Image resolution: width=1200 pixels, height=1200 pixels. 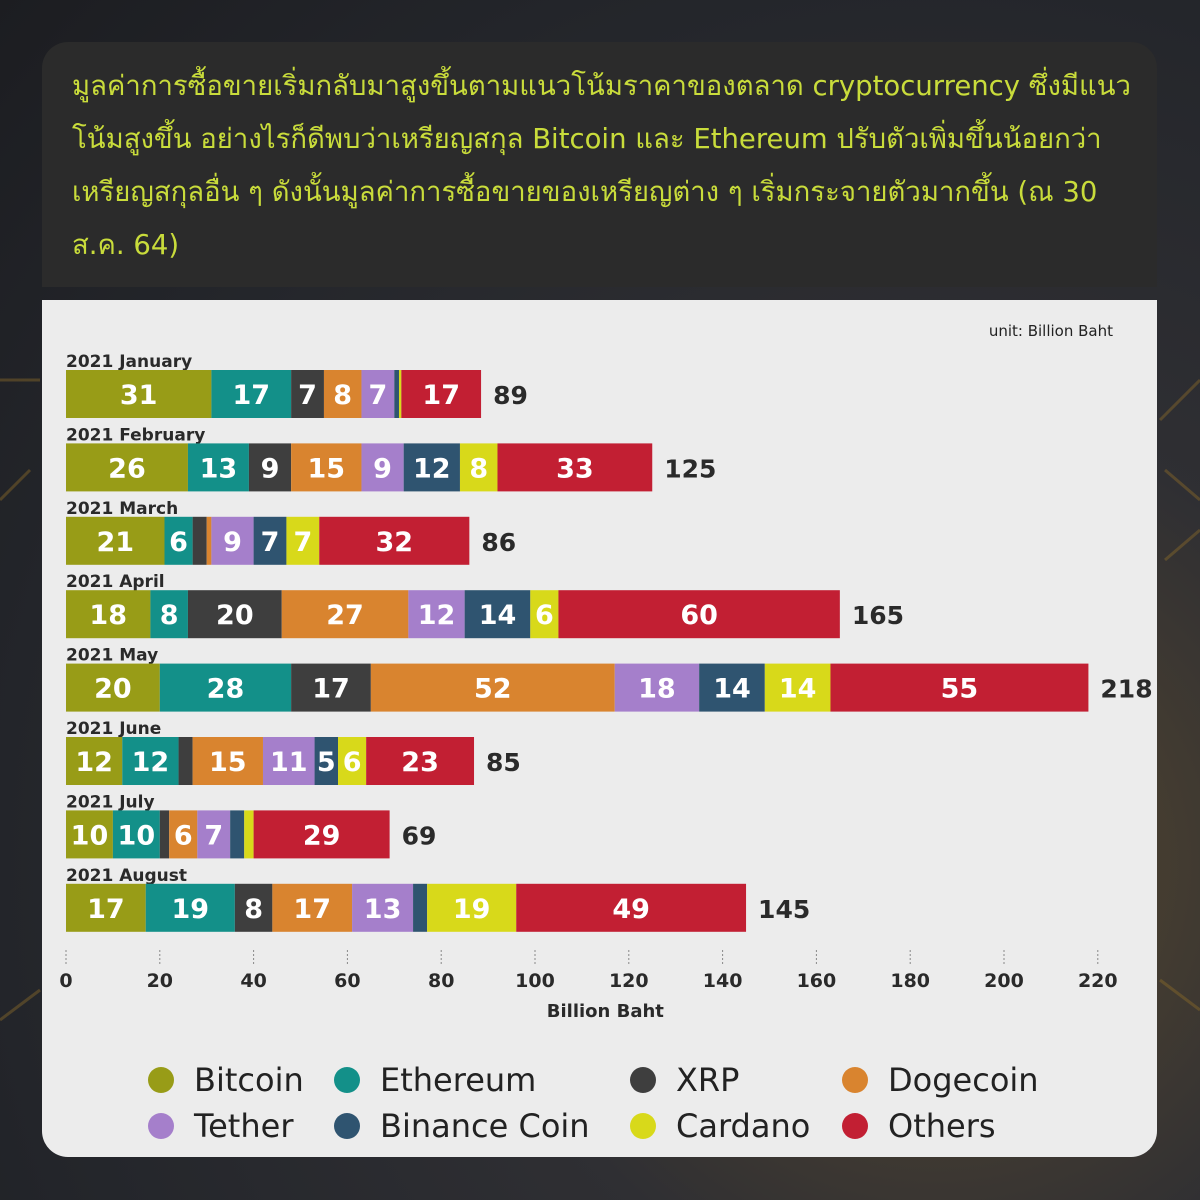 I want to click on category-label: 2021 January, so click(x=129, y=362).